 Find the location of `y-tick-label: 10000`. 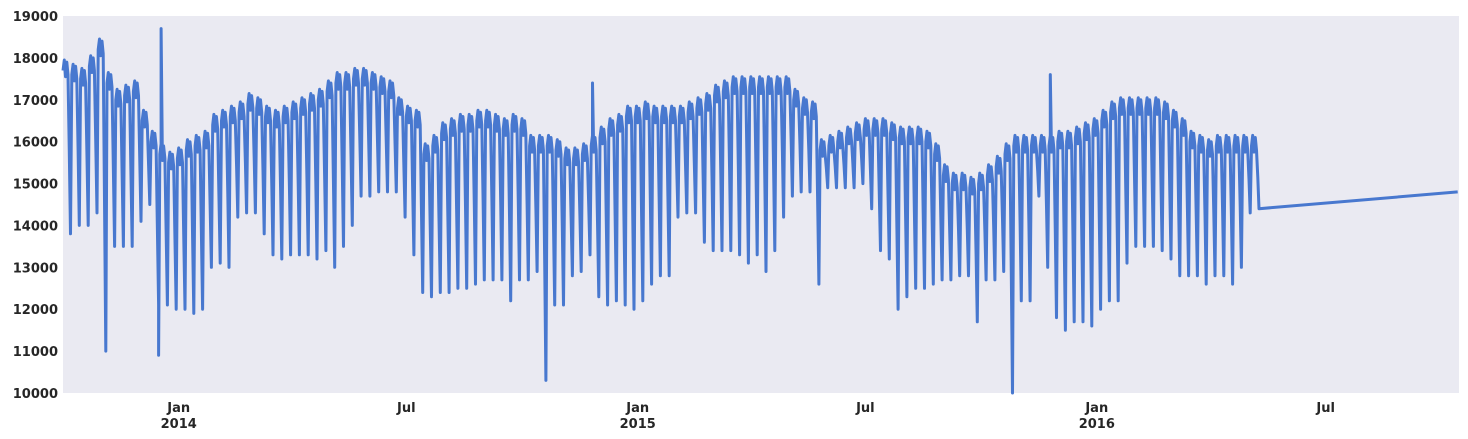

y-tick-label: 10000 is located at coordinates (35, 394).